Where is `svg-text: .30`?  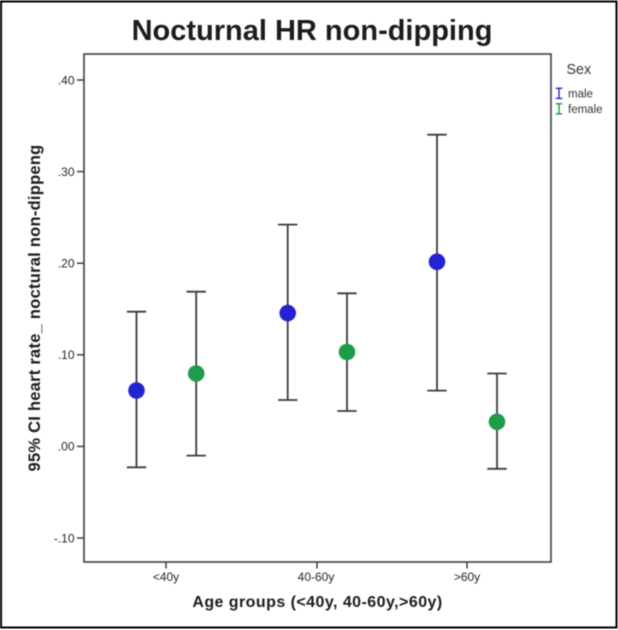 svg-text: .30 is located at coordinates (66, 172).